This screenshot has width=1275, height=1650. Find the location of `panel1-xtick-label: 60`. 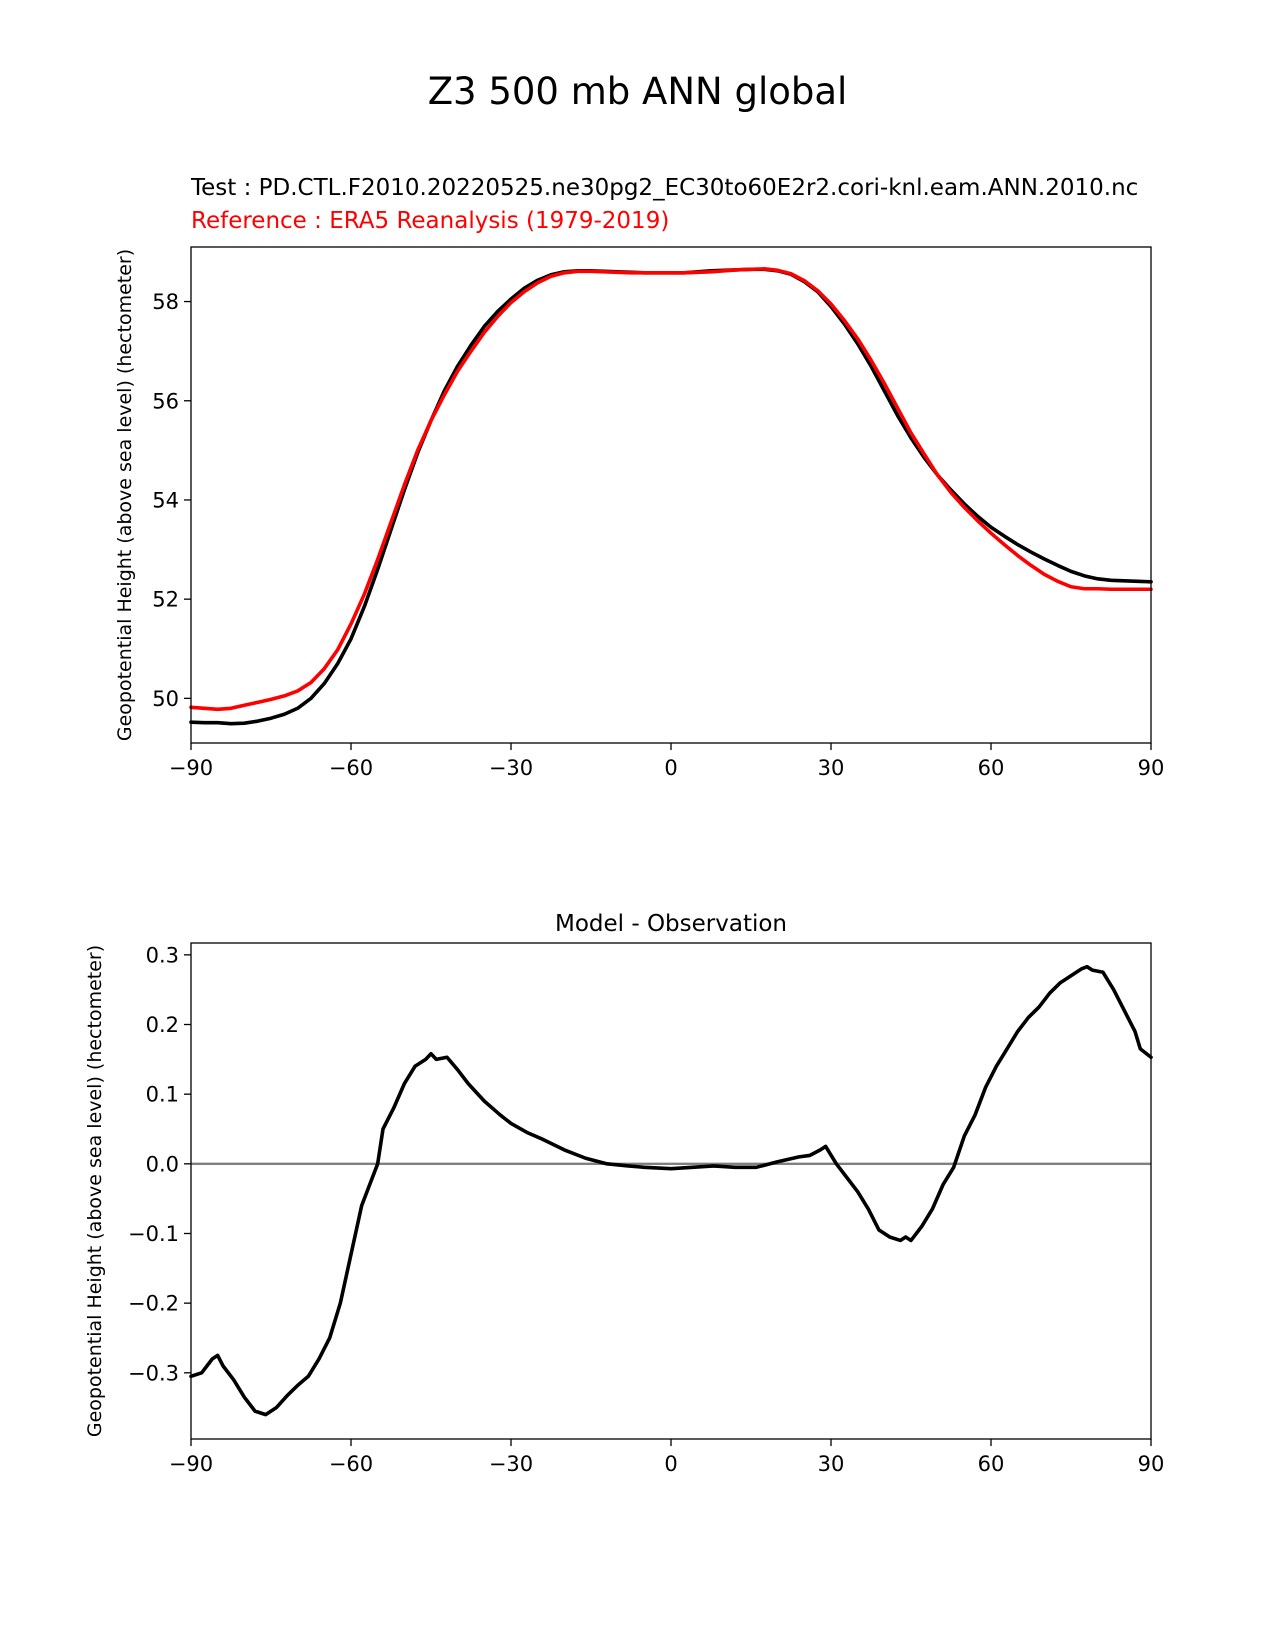

panel1-xtick-label: 60 is located at coordinates (991, 768).